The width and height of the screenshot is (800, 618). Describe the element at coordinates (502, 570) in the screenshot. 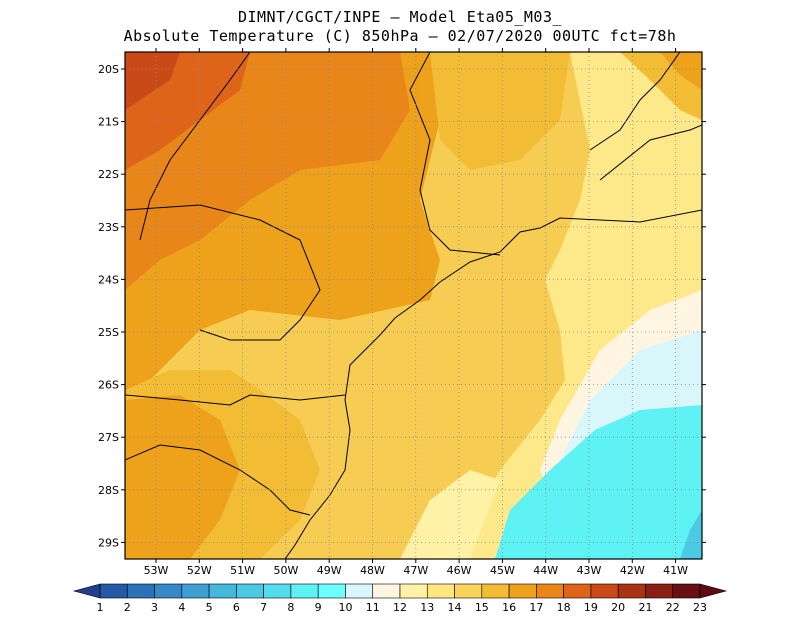

I see `longitude-label: 45W` at that location.